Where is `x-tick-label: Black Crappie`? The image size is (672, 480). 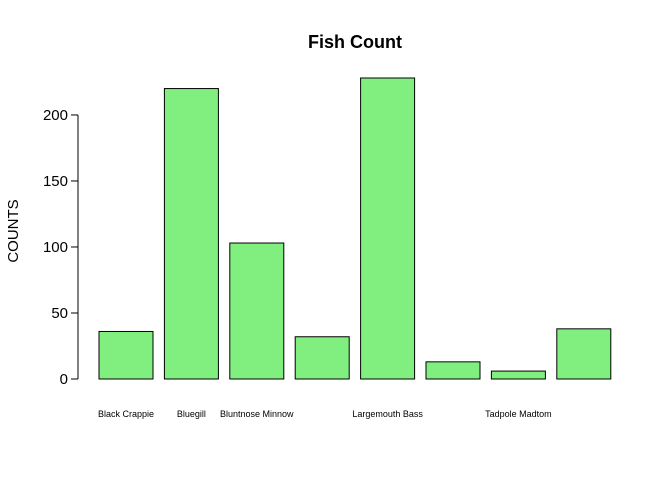
x-tick-label: Black Crappie is located at coordinates (126, 414).